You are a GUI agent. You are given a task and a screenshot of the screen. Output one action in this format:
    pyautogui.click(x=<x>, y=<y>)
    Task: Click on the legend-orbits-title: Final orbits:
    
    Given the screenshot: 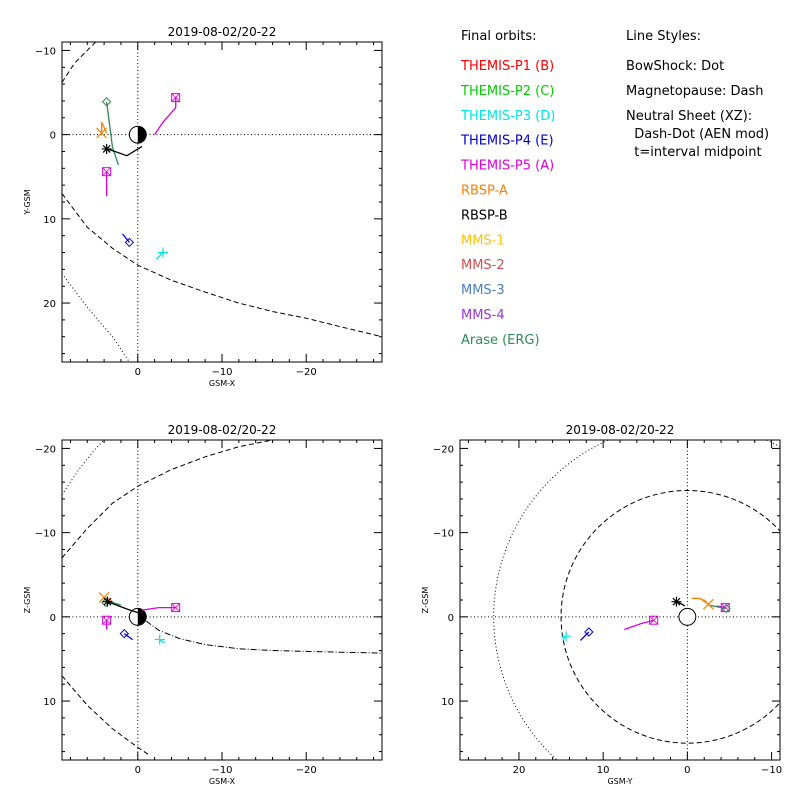 What is the action you would take?
    pyautogui.click(x=499, y=36)
    